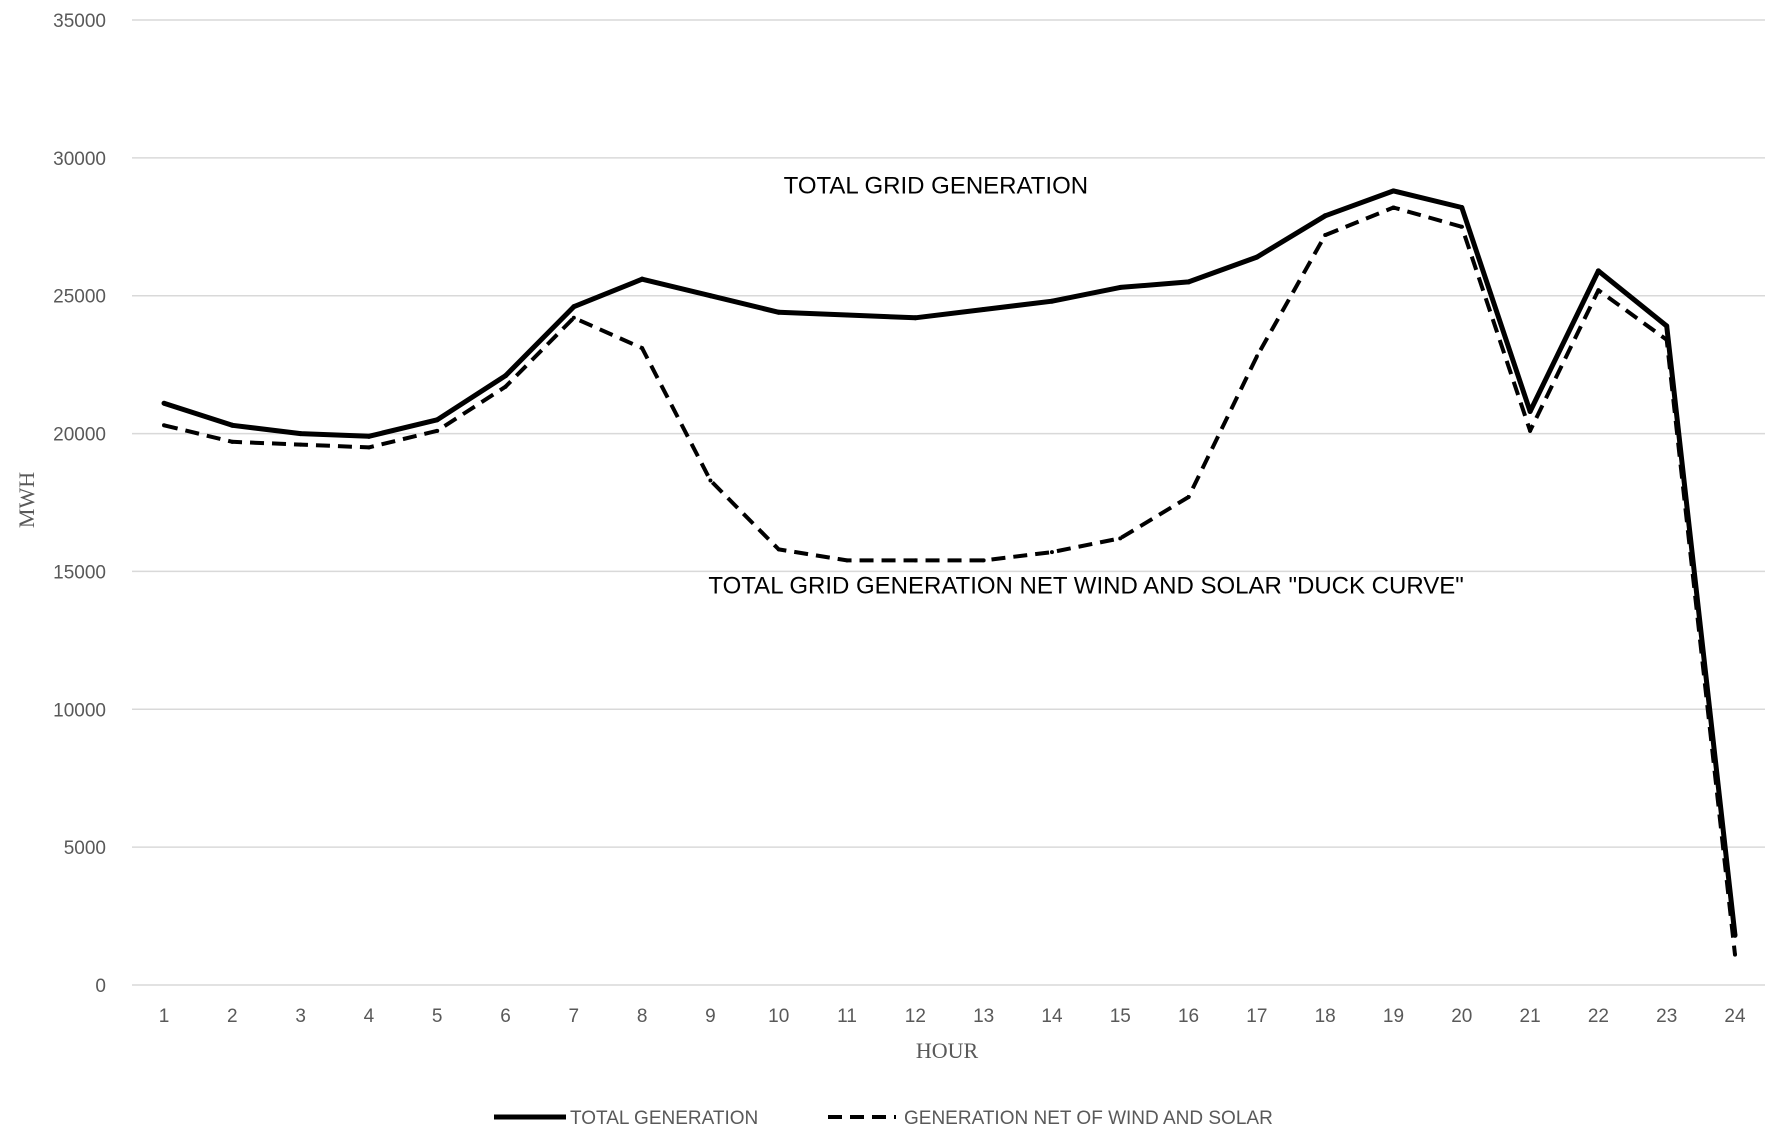 Image resolution: width=1774 pixels, height=1137 pixels. I want to click on x-tick-label: 6, so click(505, 1016).